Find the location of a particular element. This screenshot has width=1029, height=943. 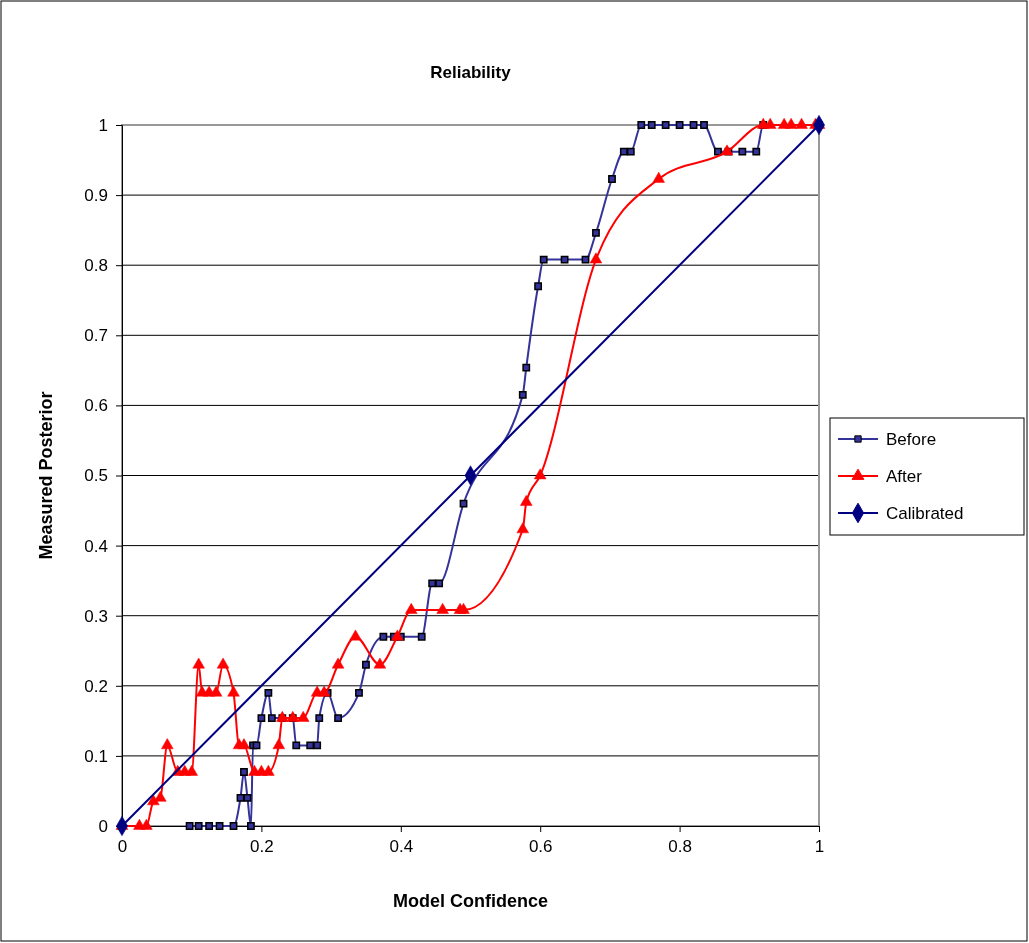

y-tick-label: 0.7 is located at coordinates (96, 336).